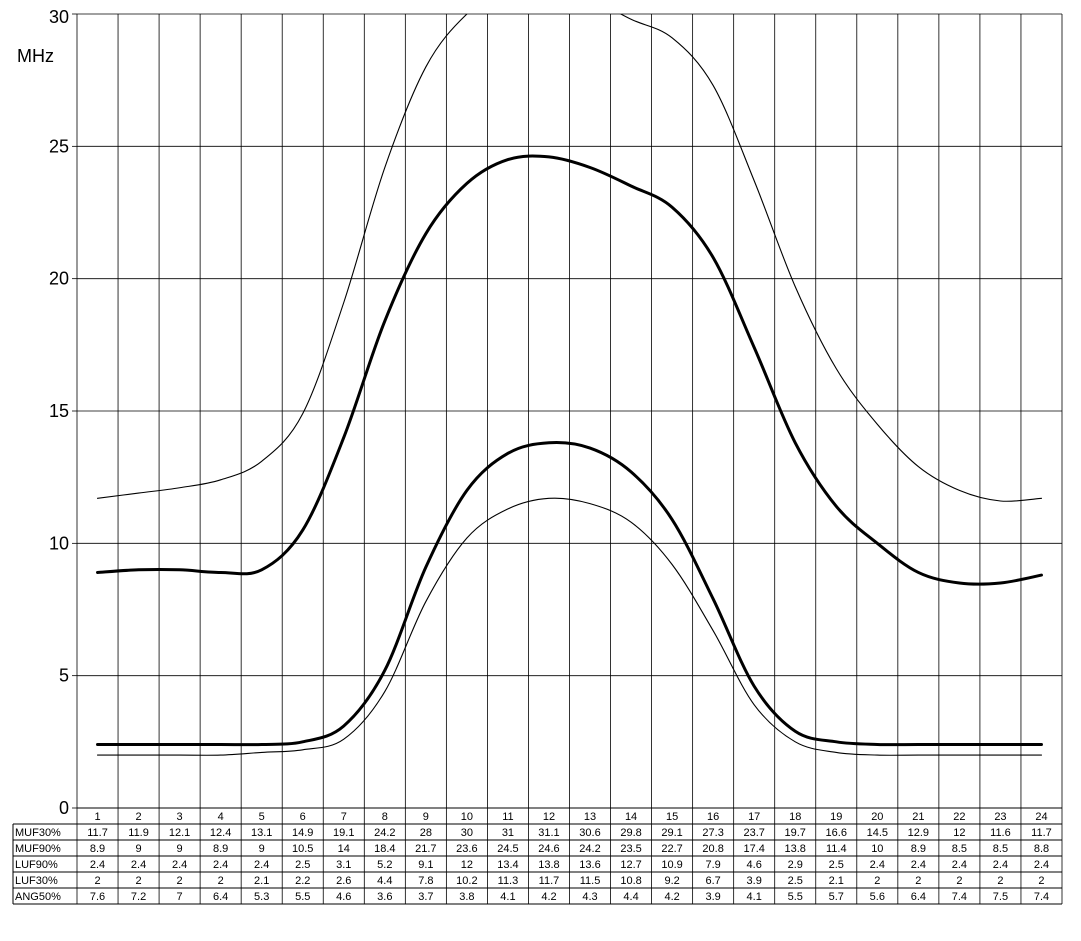 This screenshot has height=941, width=1081. I want to click on table-cell: 3.9, so click(754, 881).